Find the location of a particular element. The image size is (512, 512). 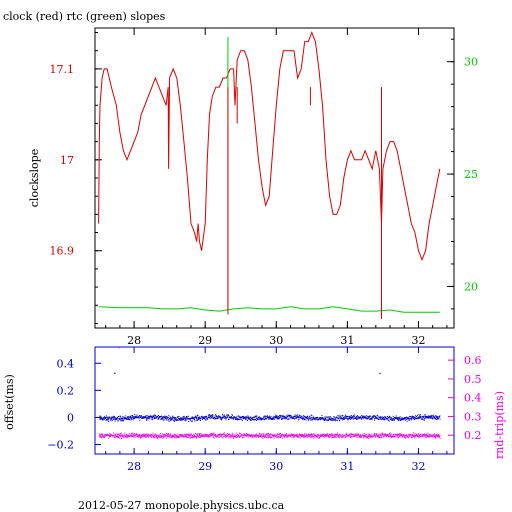

footer-date-host: 2012-05-27 monopole.physics.ubc.ca is located at coordinates (181, 505).